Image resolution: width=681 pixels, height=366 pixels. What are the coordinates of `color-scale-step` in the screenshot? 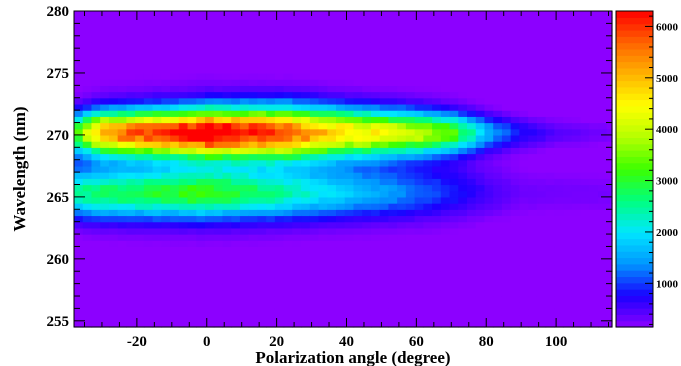 It's located at (634, 147).